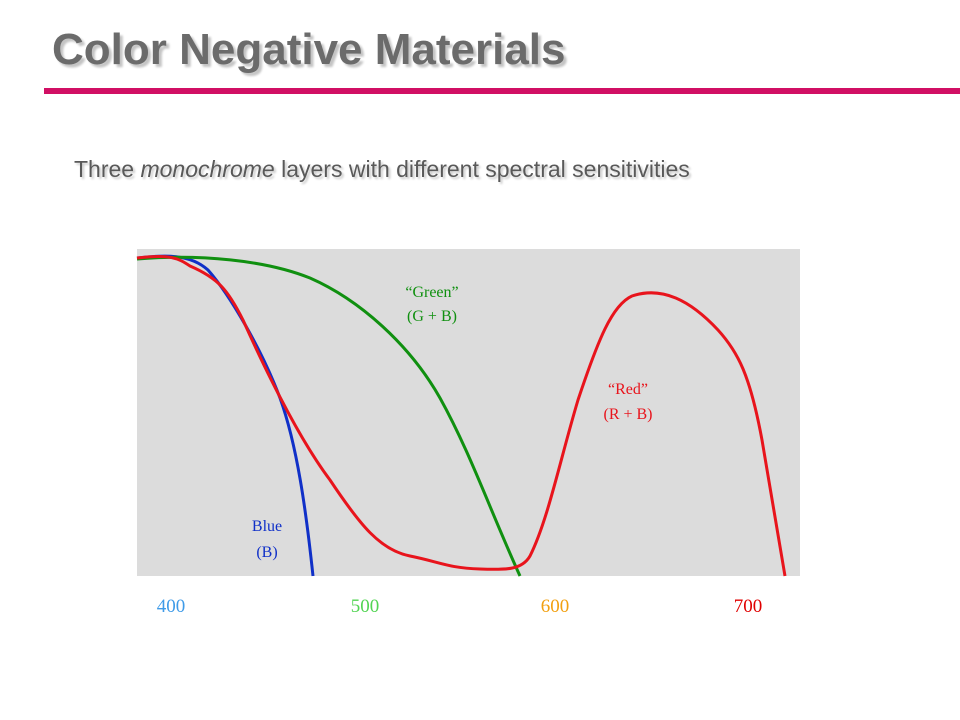  What do you see at coordinates (628, 389) in the screenshot?
I see `red-label-line-1: “Red”` at bounding box center [628, 389].